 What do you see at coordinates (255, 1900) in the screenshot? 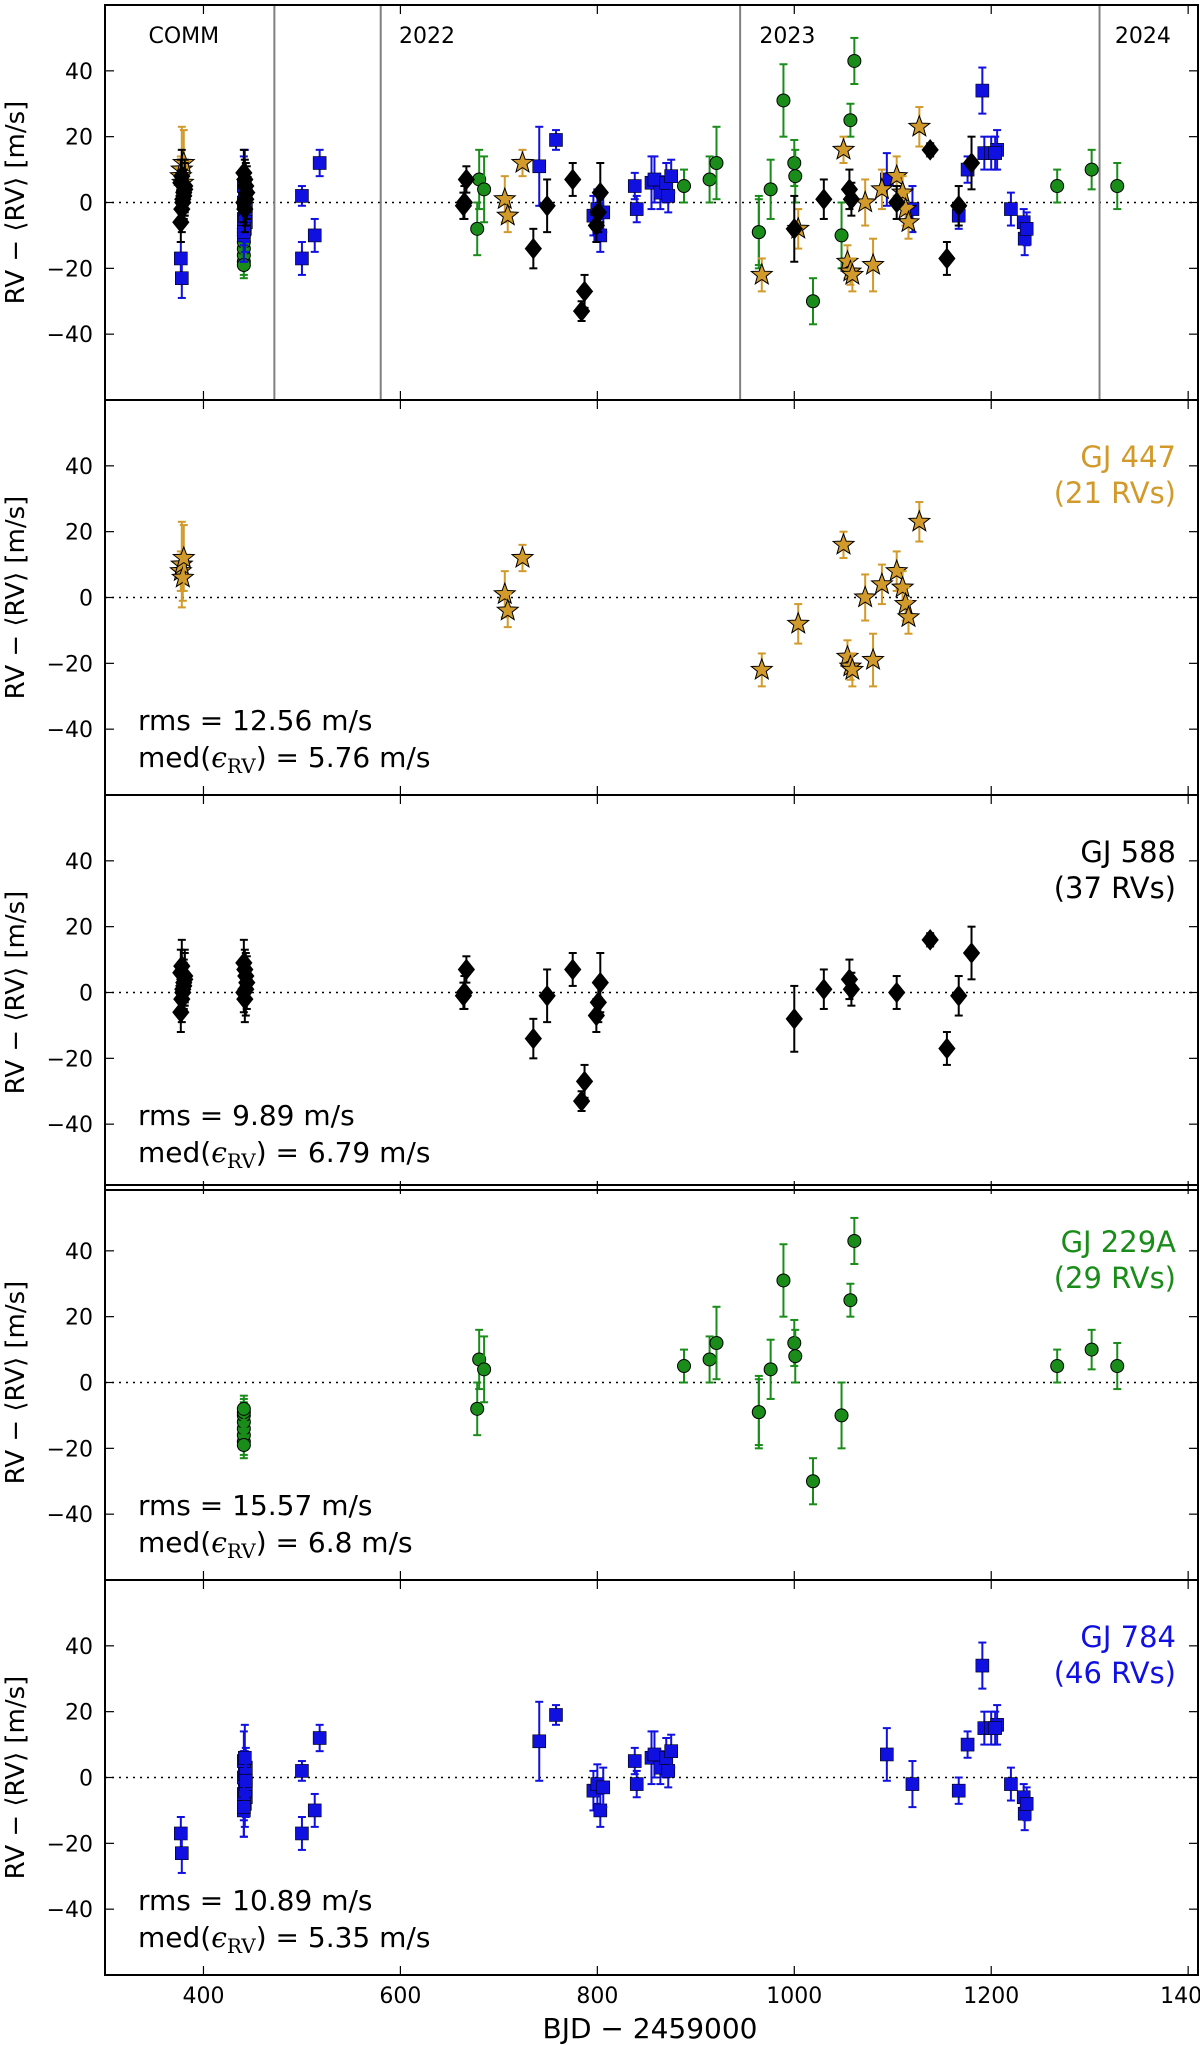
I see `rms-text: rms = 10.89 m/s` at bounding box center [255, 1900].